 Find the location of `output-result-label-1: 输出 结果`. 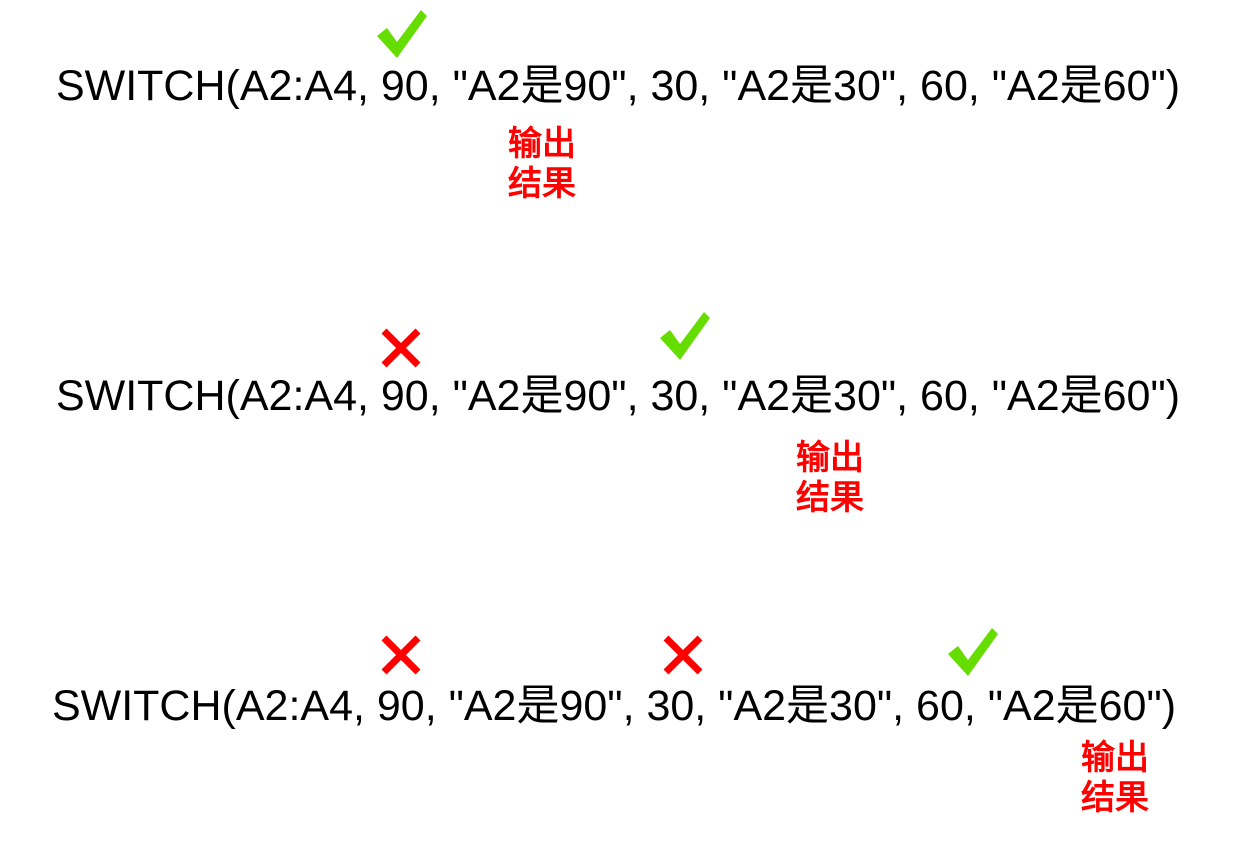

output-result-label-1: 输出 结果 is located at coordinates (542, 164).